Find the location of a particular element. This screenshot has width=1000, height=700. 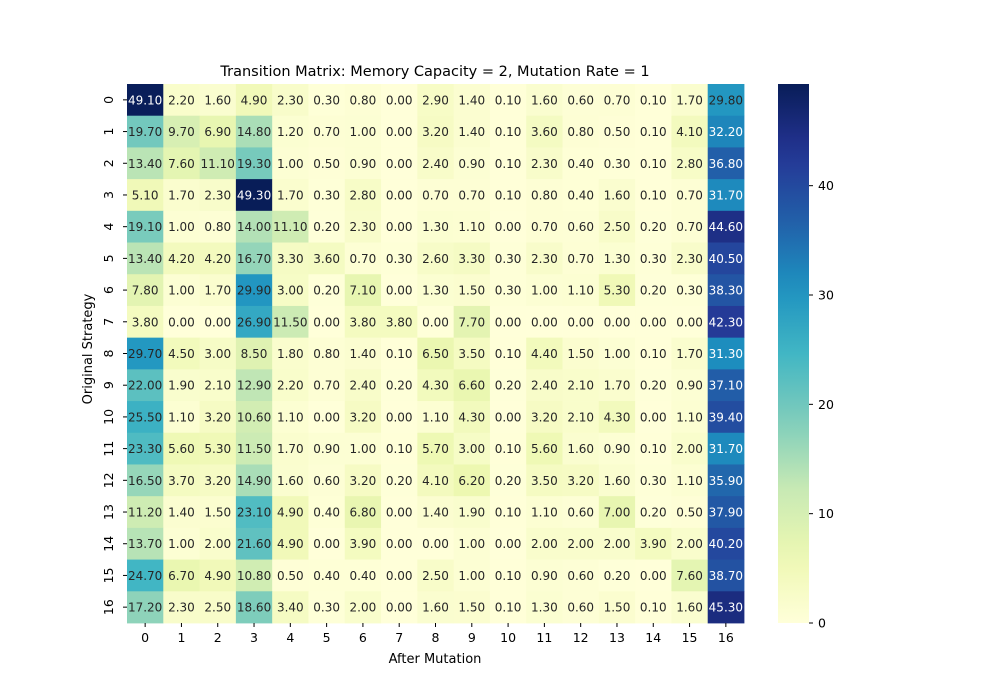

cell-value-label: 4.20 is located at coordinates (217, 259).